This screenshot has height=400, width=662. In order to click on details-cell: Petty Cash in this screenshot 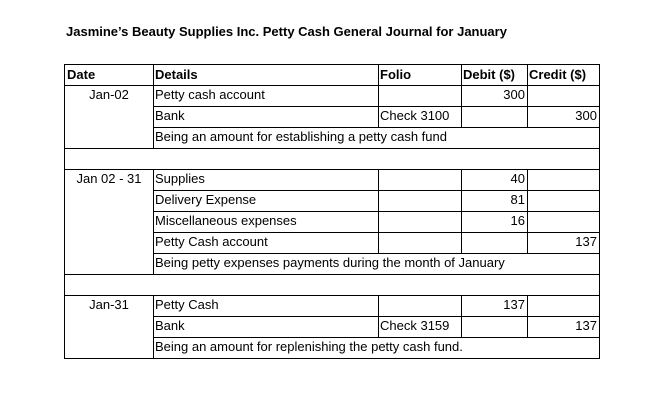, I will do `click(266, 306)`.